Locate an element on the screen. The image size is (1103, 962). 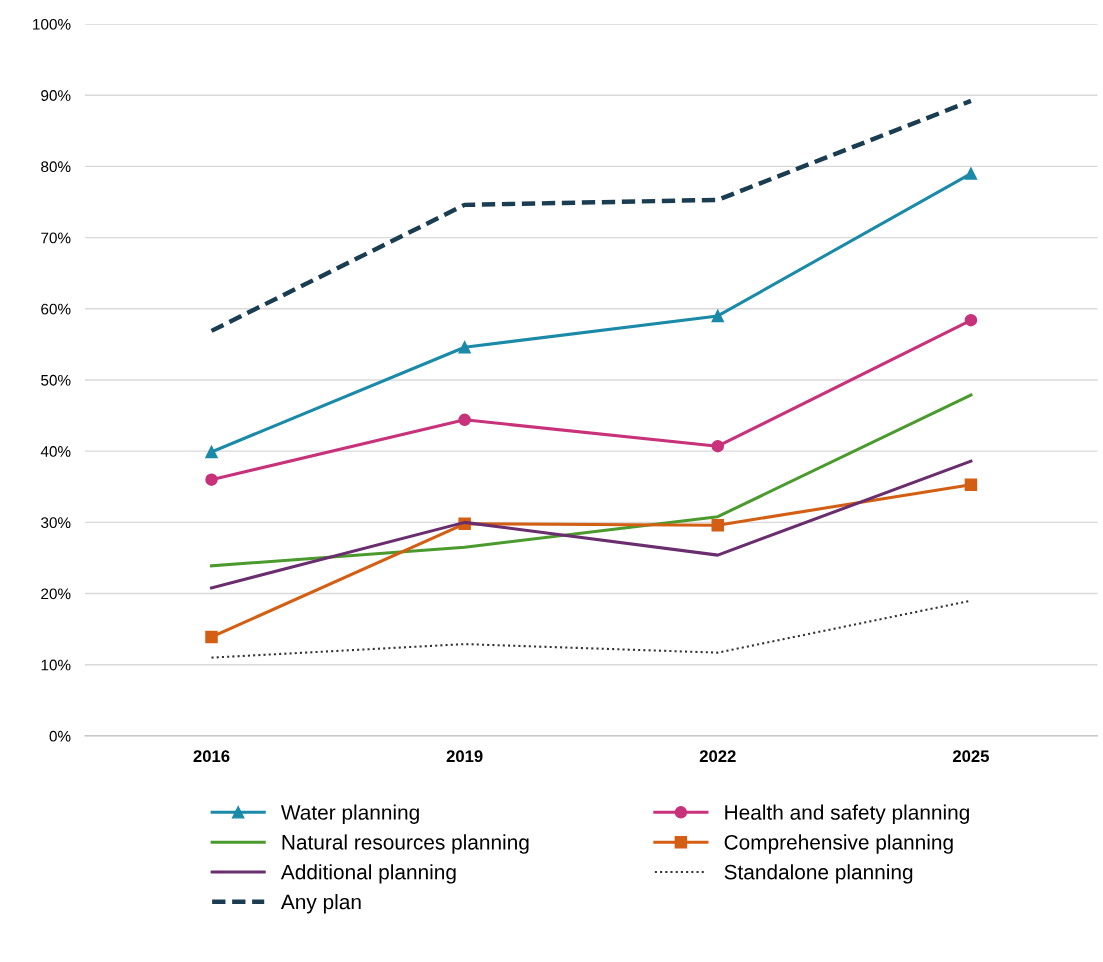
y-tick-label: 10% is located at coordinates (56, 665).